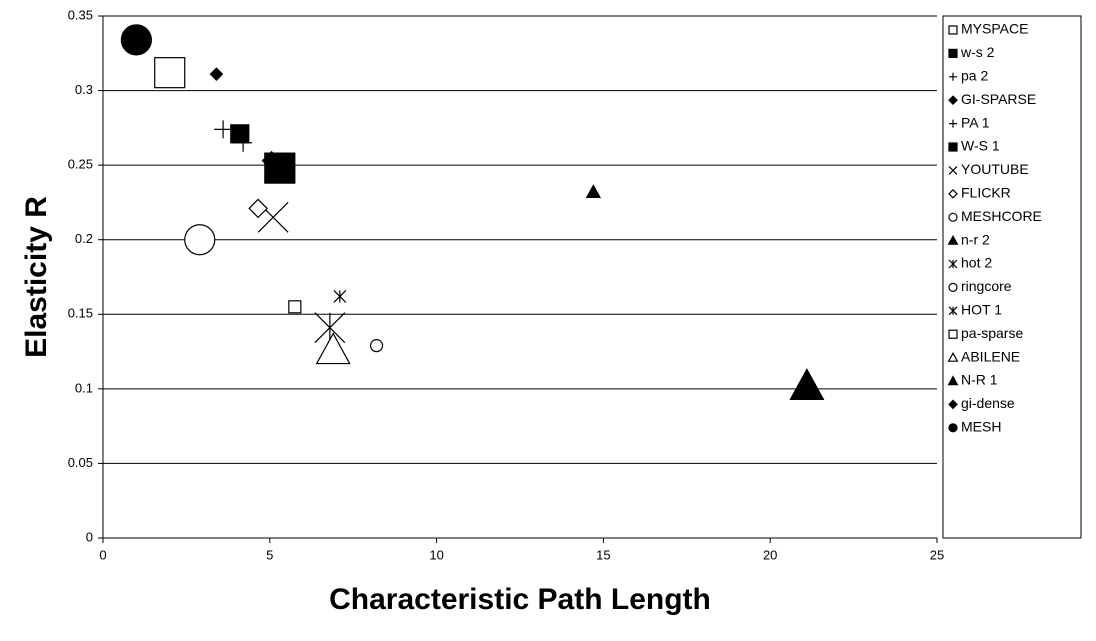 This screenshot has width=1096, height=641. I want to click on legend-label: N-R 1, so click(979, 380).